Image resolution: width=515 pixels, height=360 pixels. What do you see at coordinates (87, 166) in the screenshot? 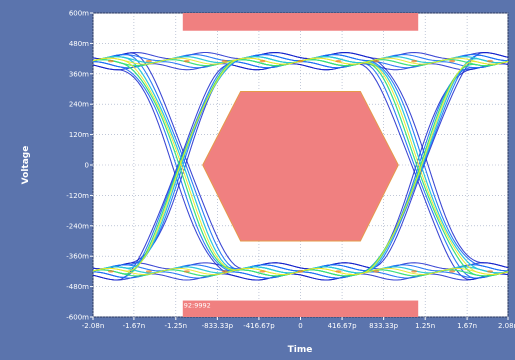
I see `y-tick-label: 0` at bounding box center [87, 166].